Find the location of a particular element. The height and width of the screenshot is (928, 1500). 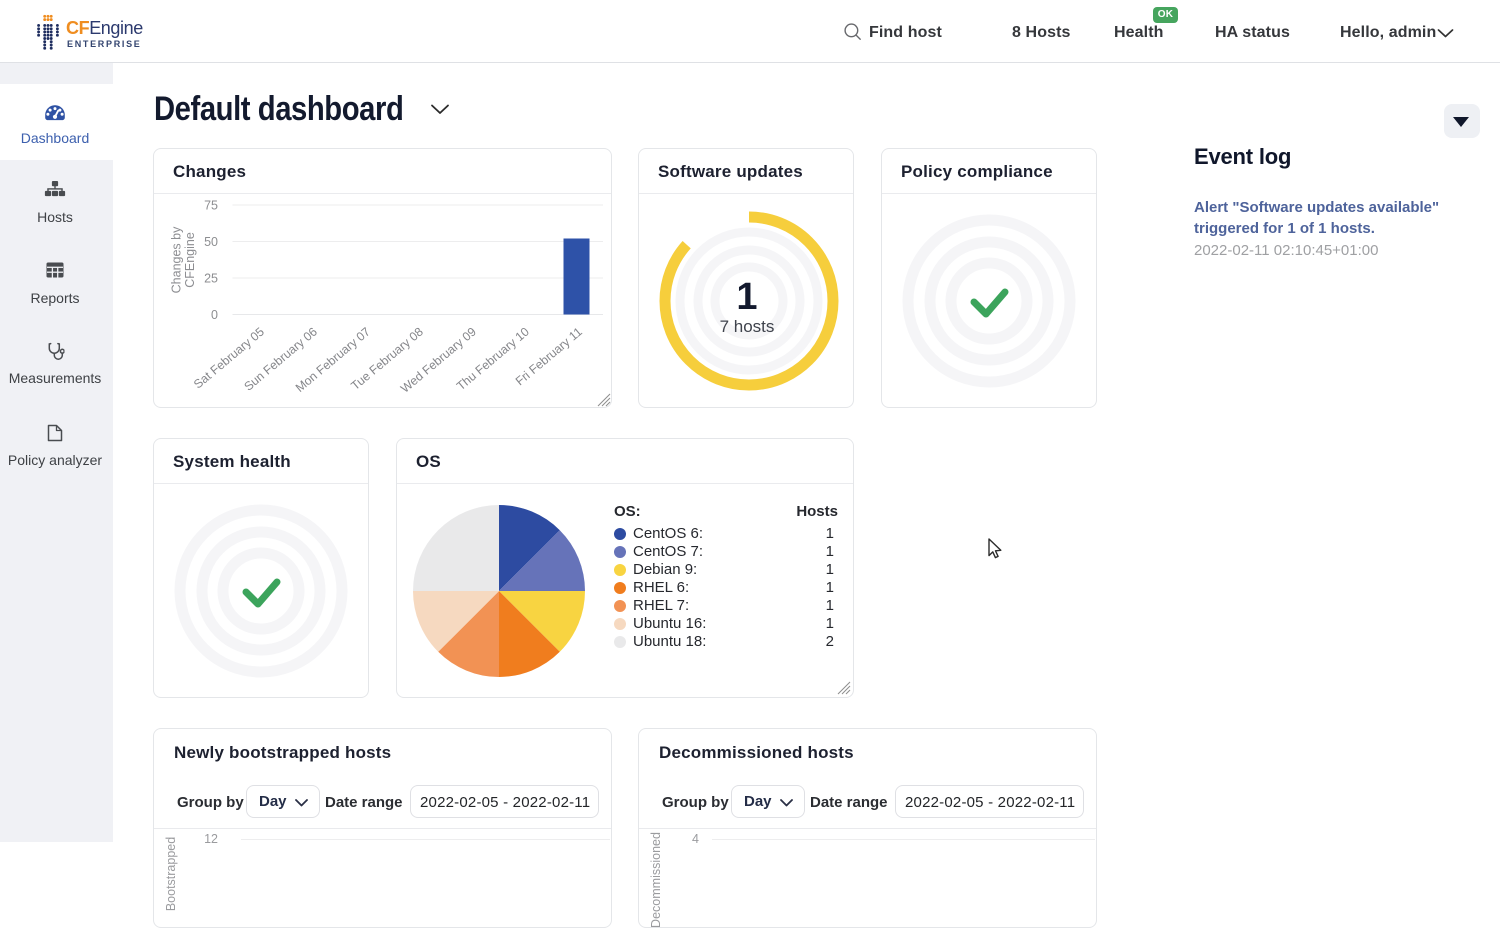

svg-text: Decommissioned is located at coordinates (656, 879).